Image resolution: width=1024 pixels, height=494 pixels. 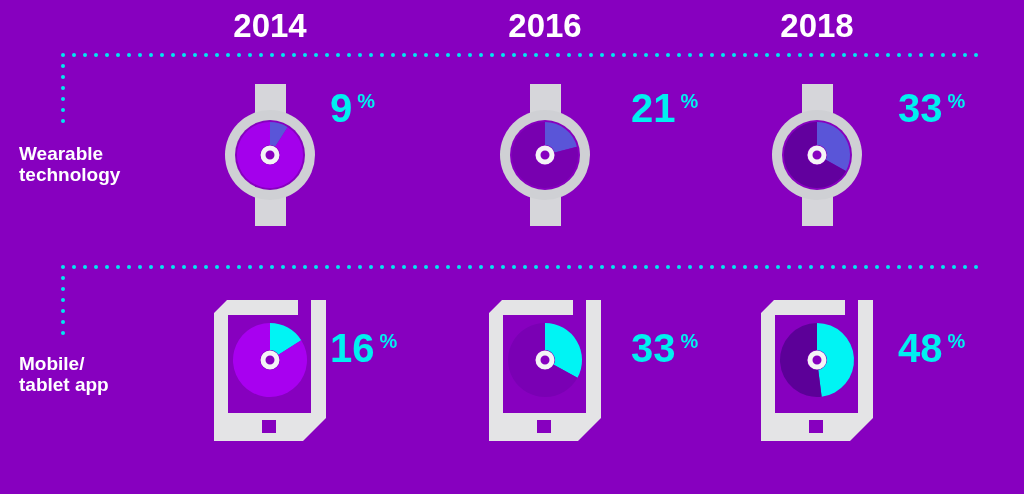 I want to click on chart-title: 2016, so click(x=545, y=25).